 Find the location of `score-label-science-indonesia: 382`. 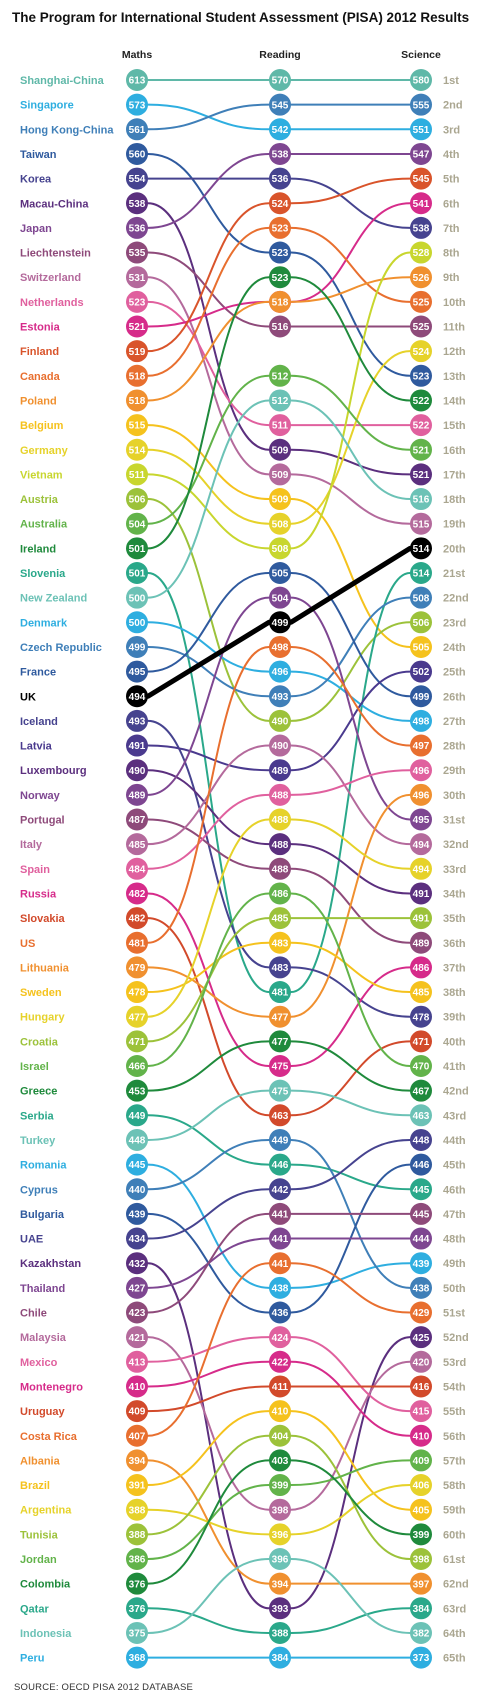

score-label-science-indonesia: 382 is located at coordinates (421, 1634).